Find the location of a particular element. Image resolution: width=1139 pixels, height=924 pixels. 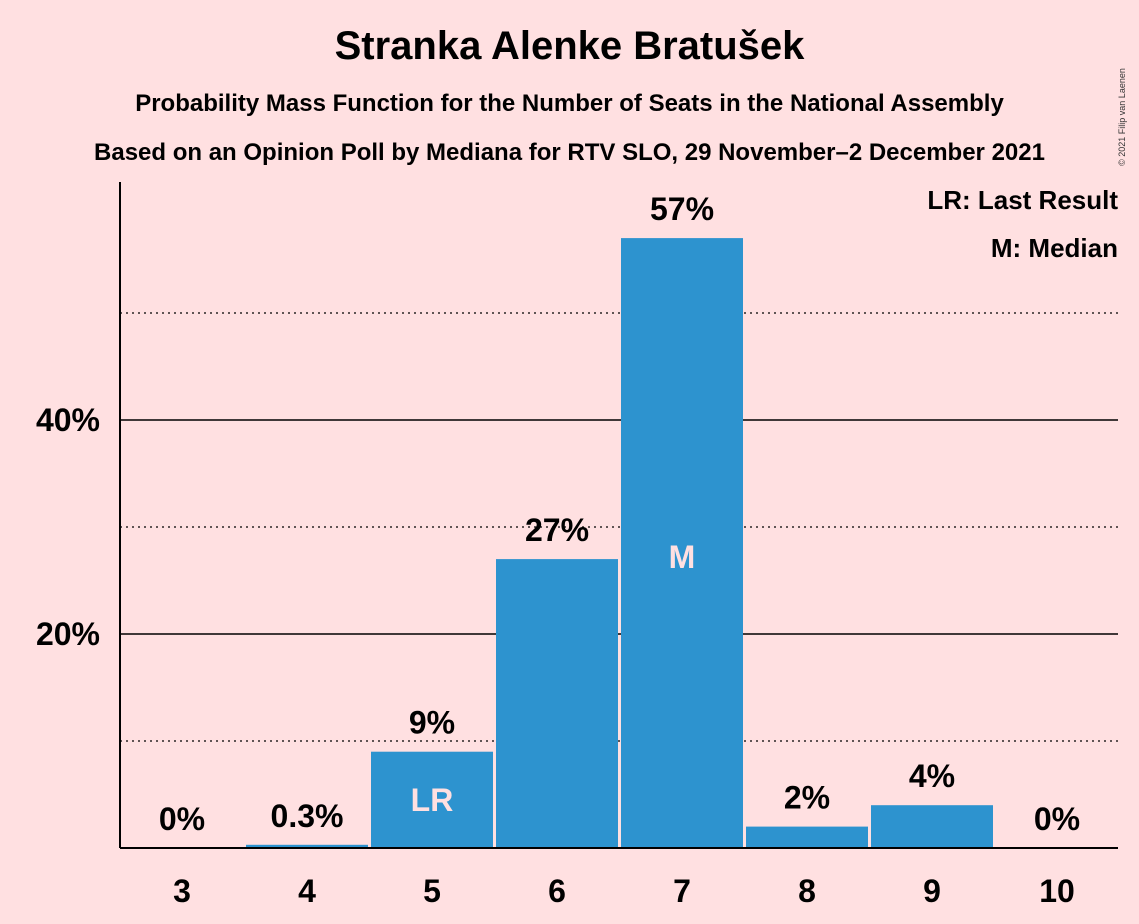

data-label-4: 0.3% is located at coordinates (307, 816).